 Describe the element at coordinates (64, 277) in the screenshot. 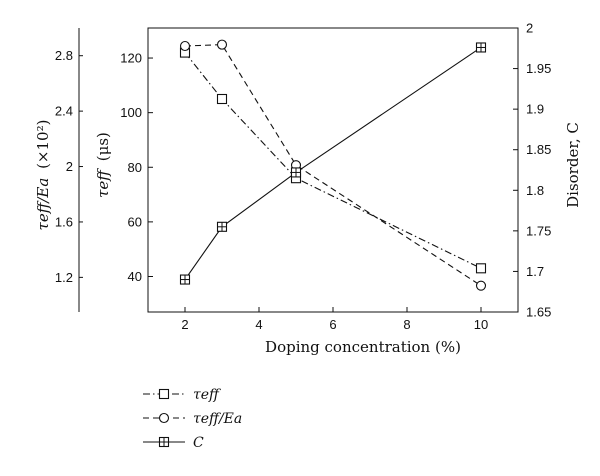

I see `y-left-outer-tick-label: 1.2` at that location.